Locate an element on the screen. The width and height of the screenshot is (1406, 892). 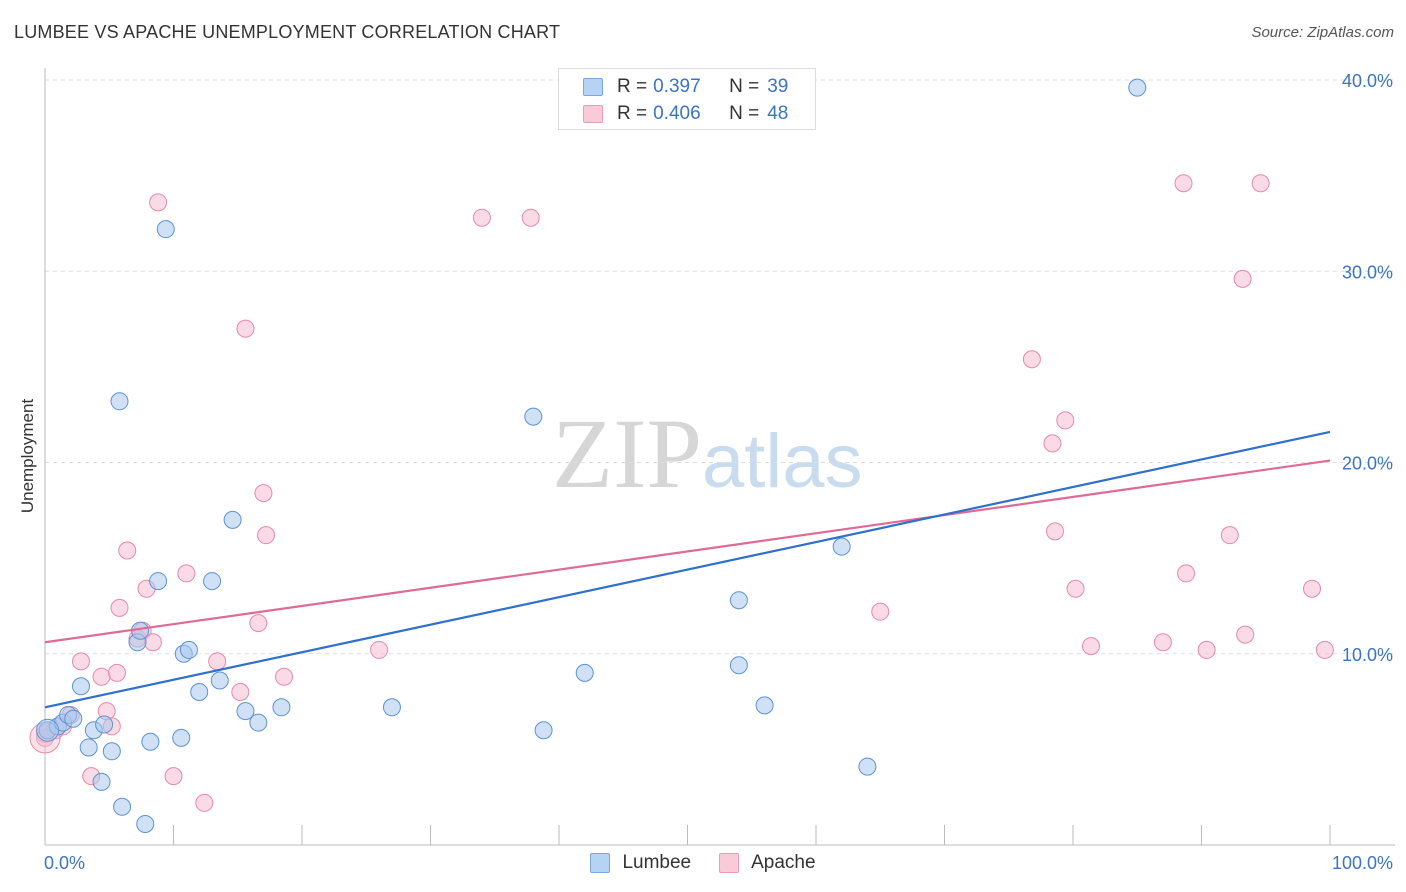
y-tick-label: 40.0% is located at coordinates (1367, 81).